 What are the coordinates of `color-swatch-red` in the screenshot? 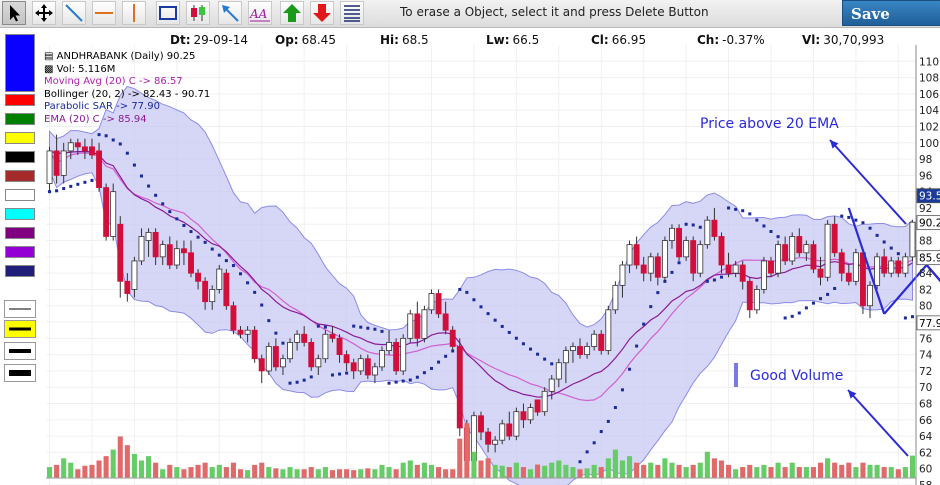 It's located at (20, 100).